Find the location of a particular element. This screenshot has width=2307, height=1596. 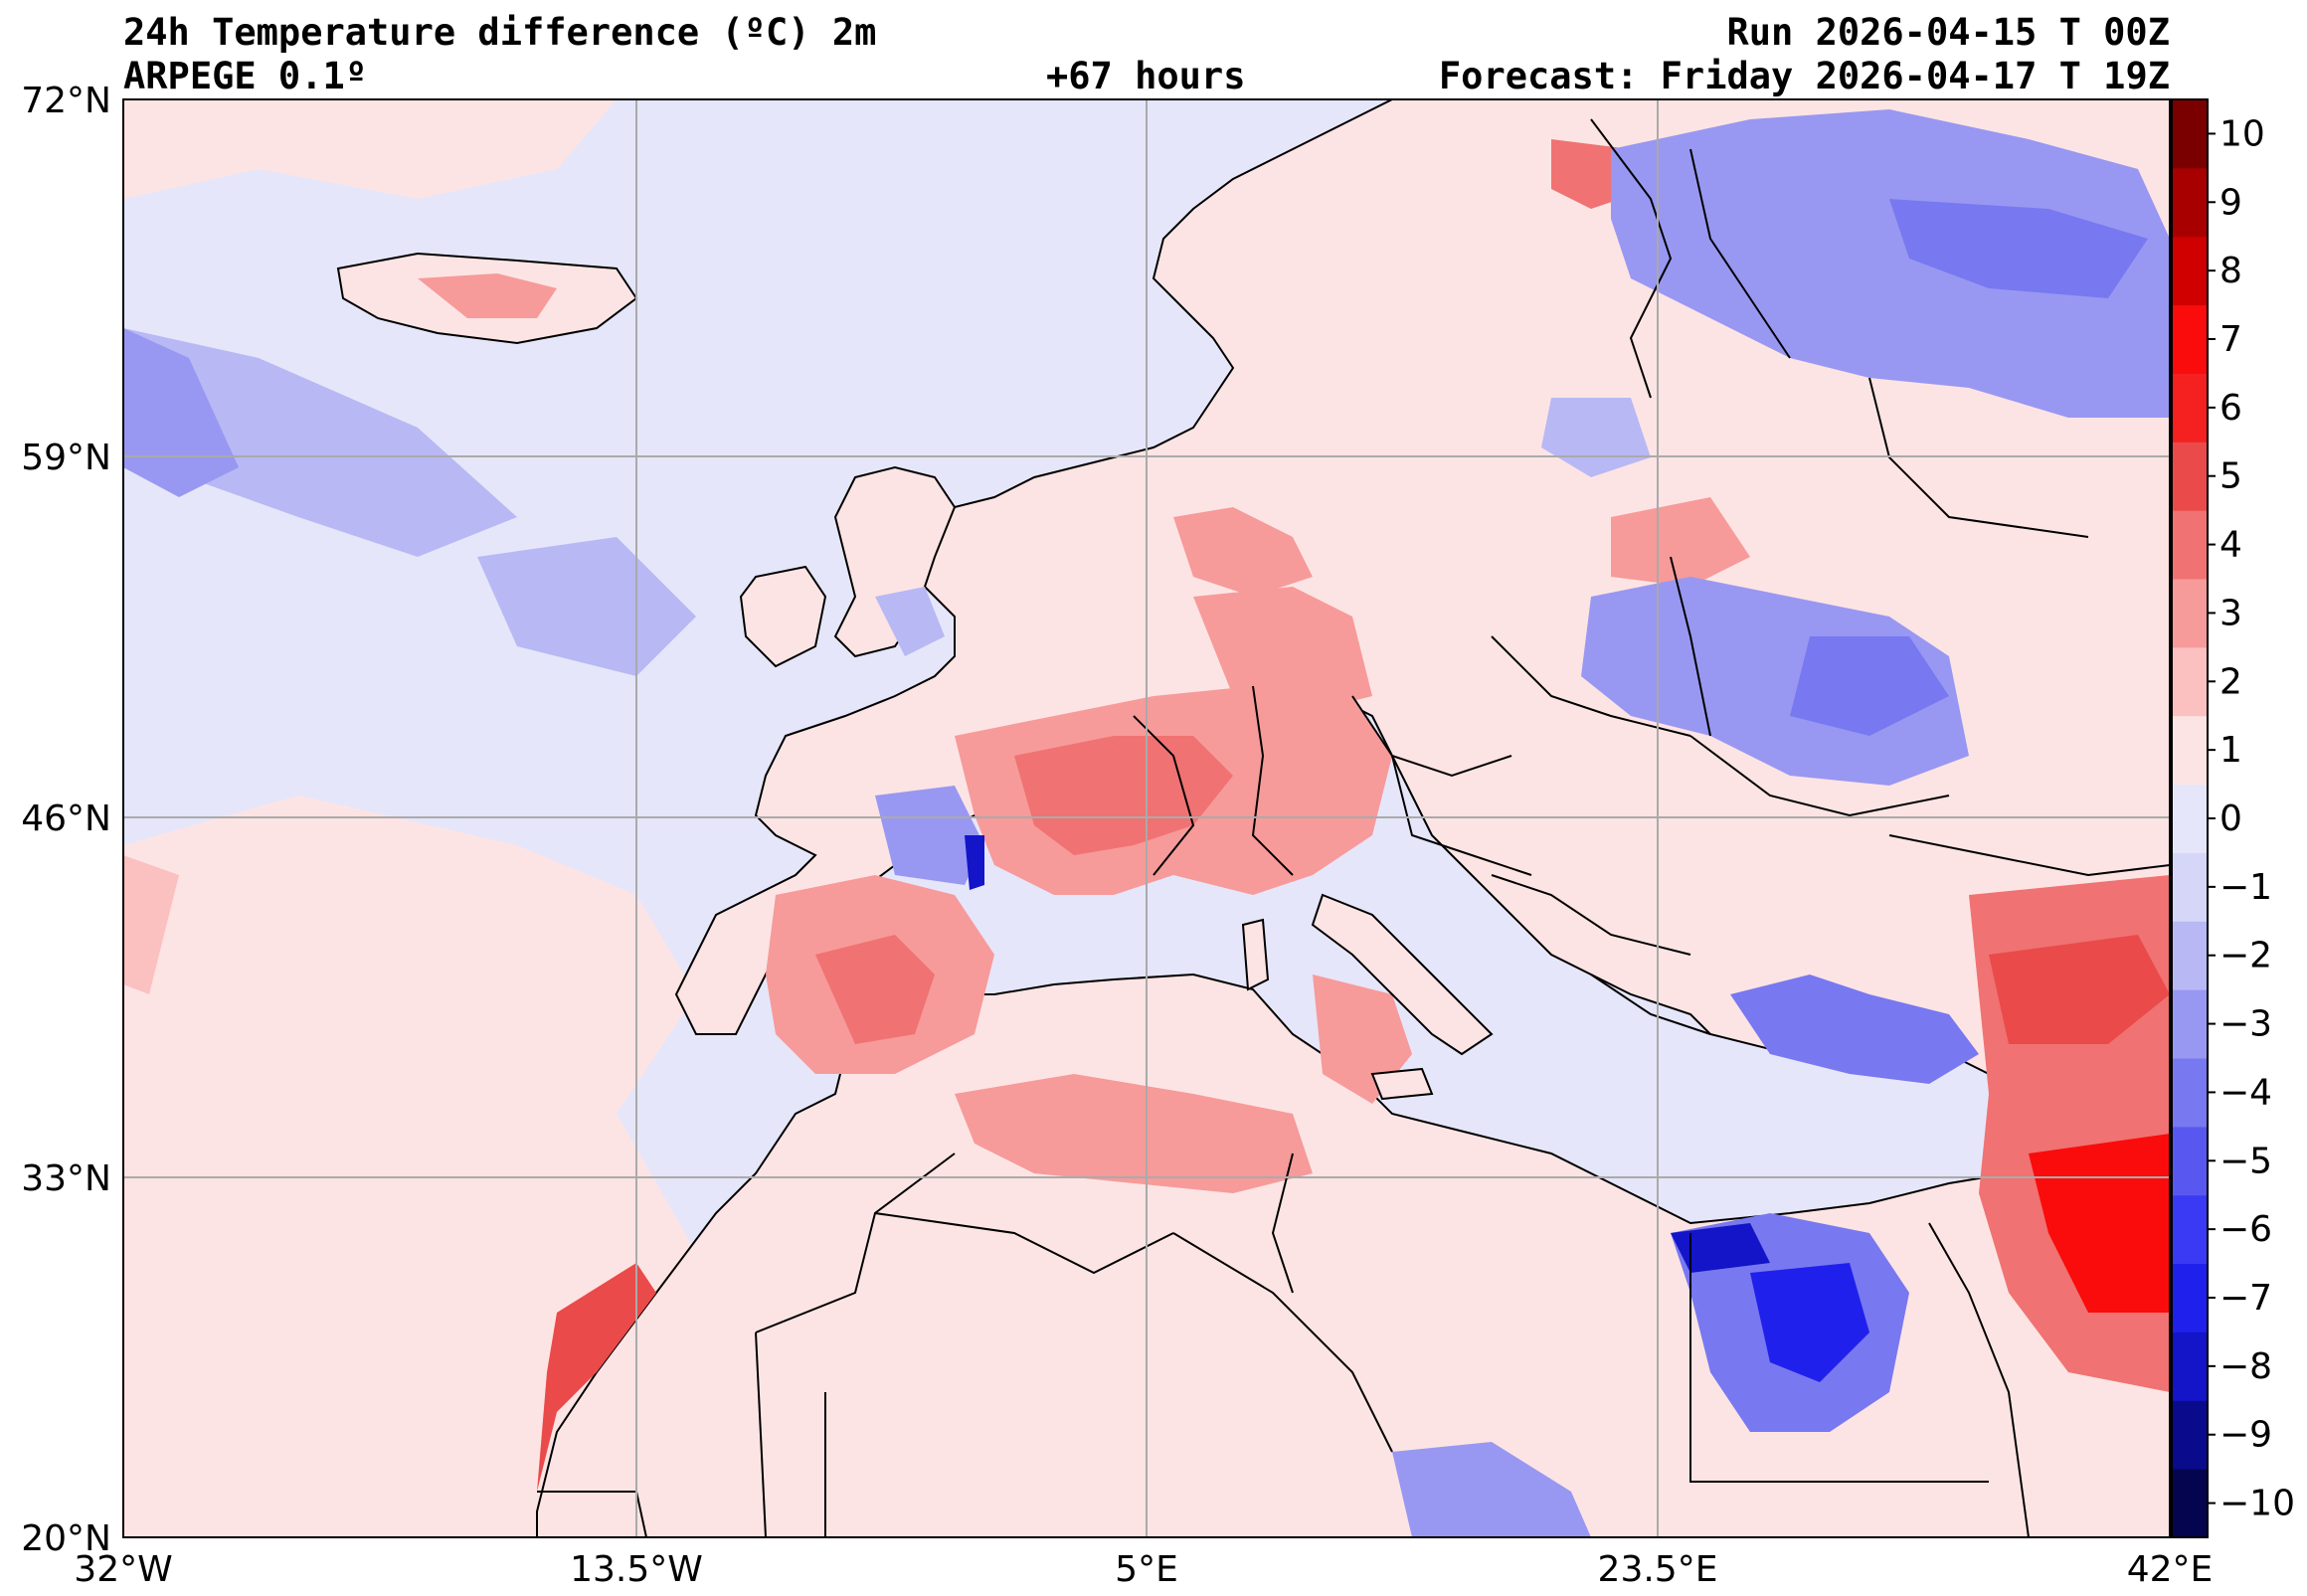

map-title: 24h Temperature difference (ºC) 2m is located at coordinates (500, 33).